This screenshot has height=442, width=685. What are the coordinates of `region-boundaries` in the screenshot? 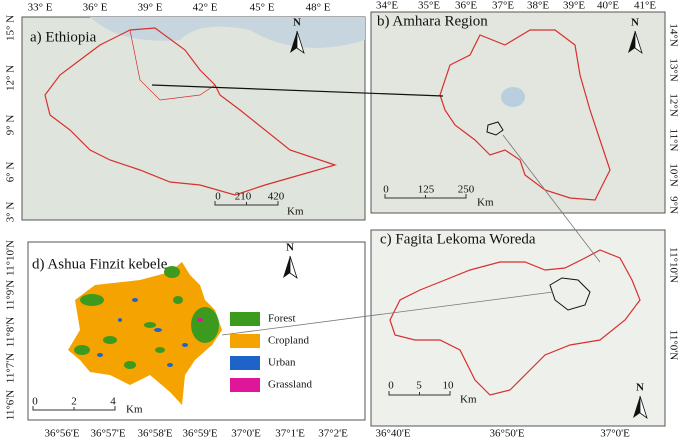 It's located at (172, 65).